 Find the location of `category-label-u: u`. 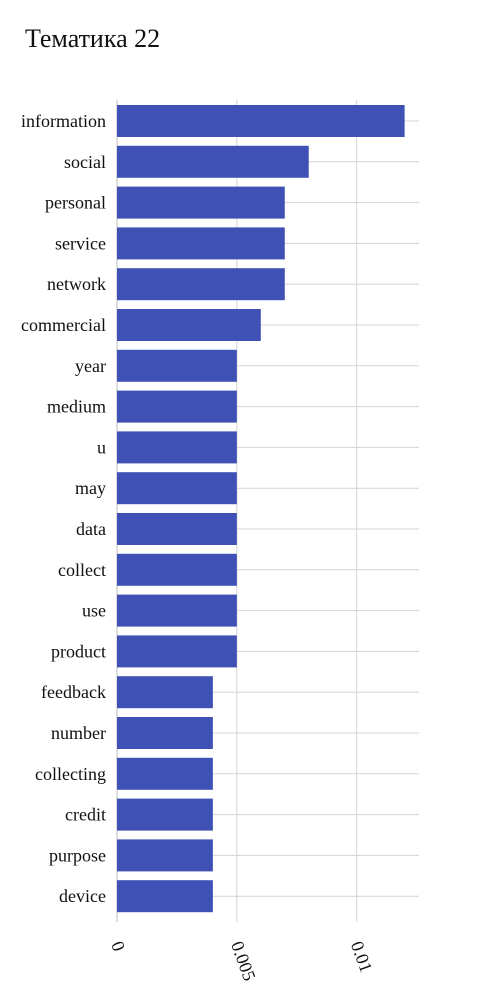

category-label-u: u is located at coordinates (101, 447).